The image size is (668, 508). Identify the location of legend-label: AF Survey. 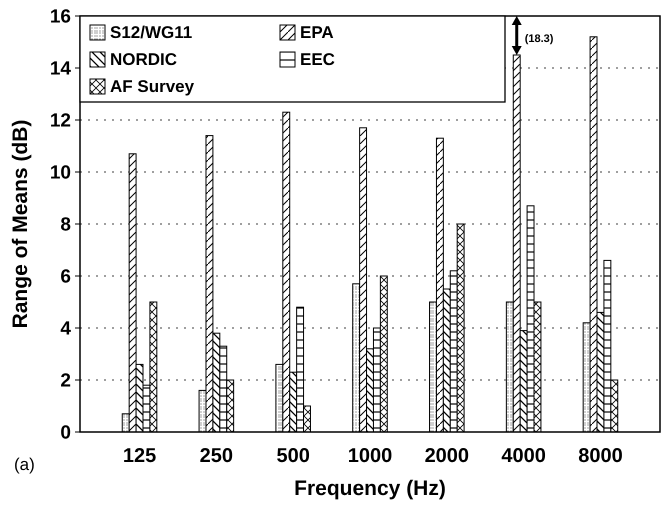
(152, 86).